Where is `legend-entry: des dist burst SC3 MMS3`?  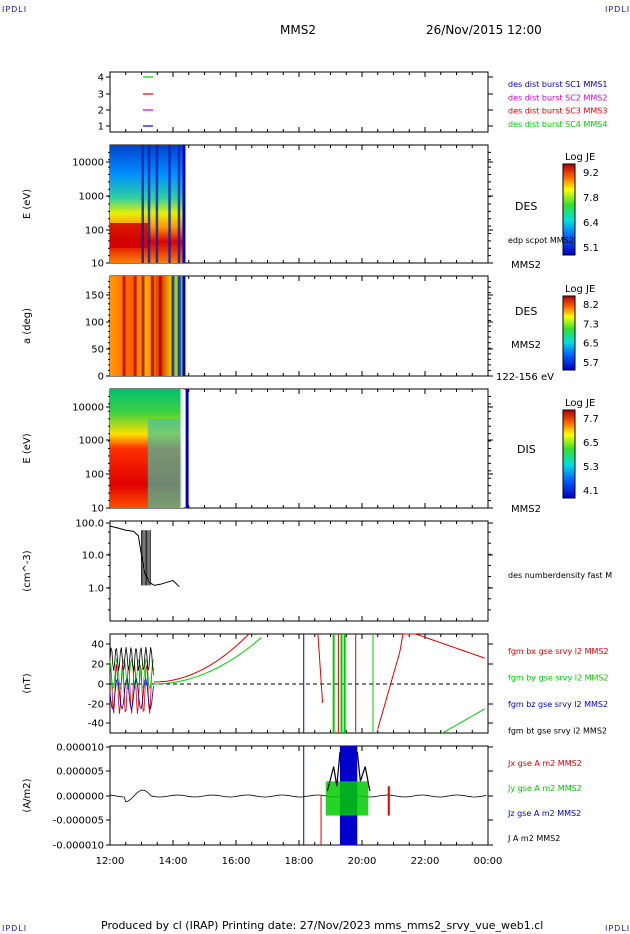 legend-entry: des dist burst SC3 MMS3 is located at coordinates (557, 111).